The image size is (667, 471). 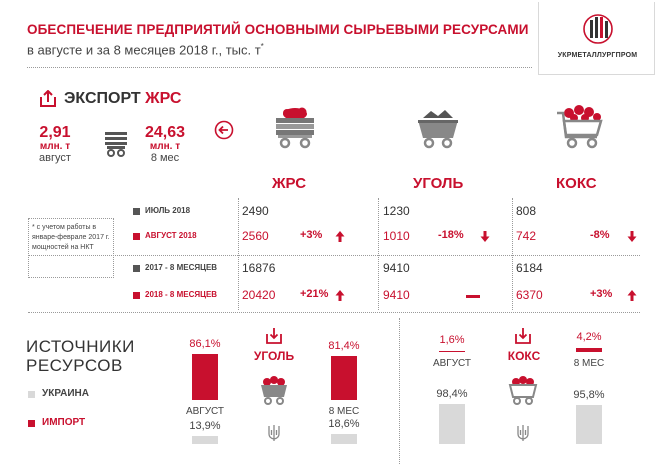 What do you see at coordinates (452, 339) in the screenshot?
I see `bar-label-import: 1,6%` at bounding box center [452, 339].